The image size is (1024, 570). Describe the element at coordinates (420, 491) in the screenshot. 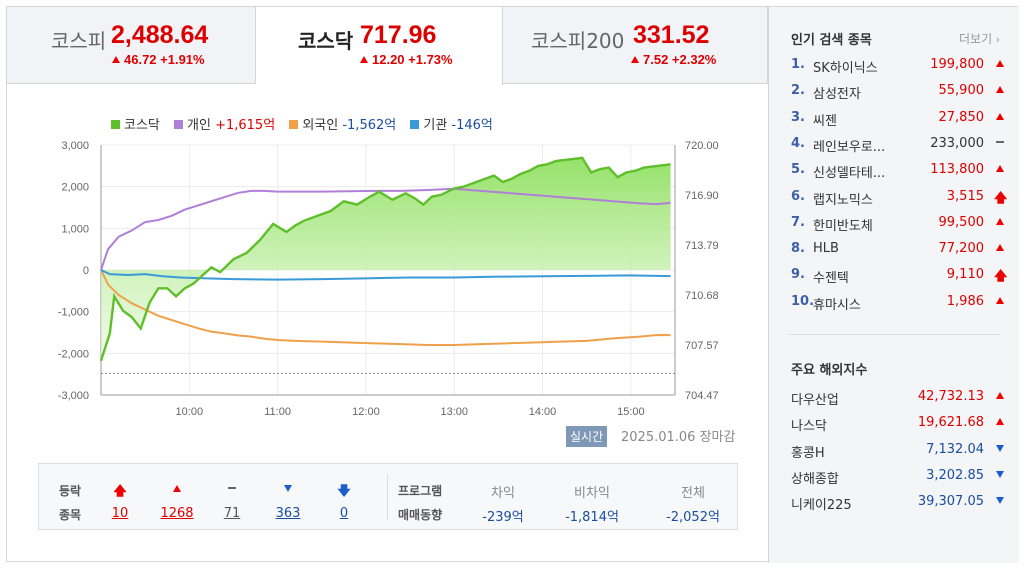

I see `program-label-1: 프로그램` at that location.